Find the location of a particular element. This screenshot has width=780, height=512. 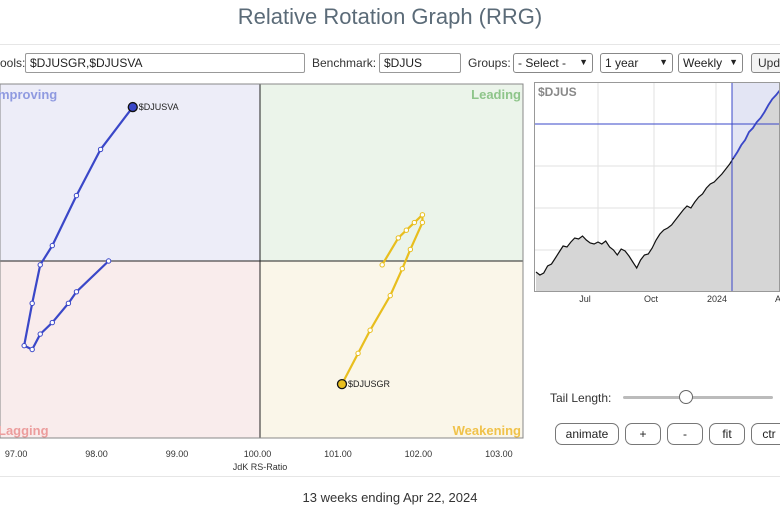

tail-length-slider is located at coordinates (698, 397).